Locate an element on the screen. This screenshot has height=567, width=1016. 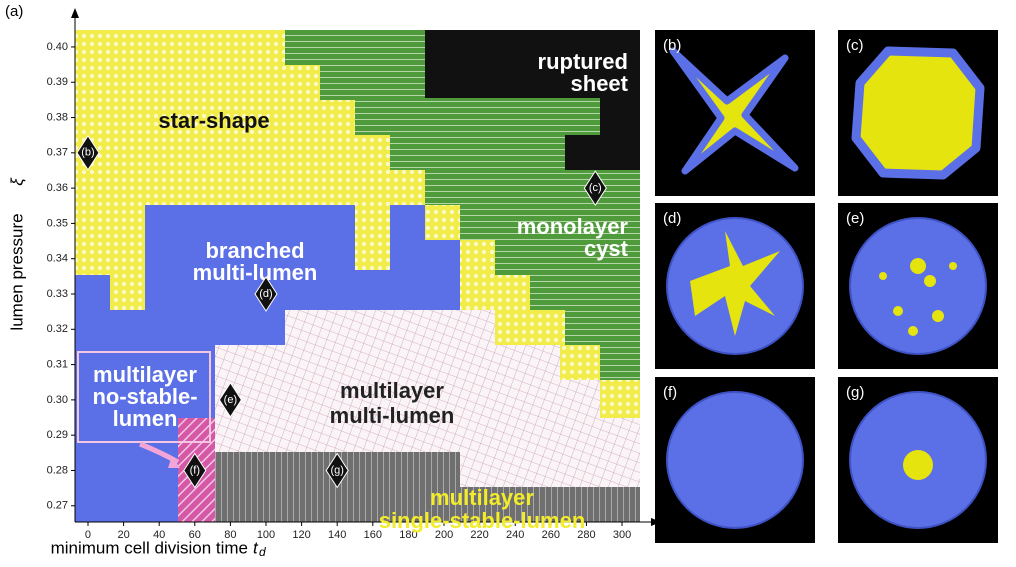
x-tick-label: 200 is located at coordinates (444, 535).